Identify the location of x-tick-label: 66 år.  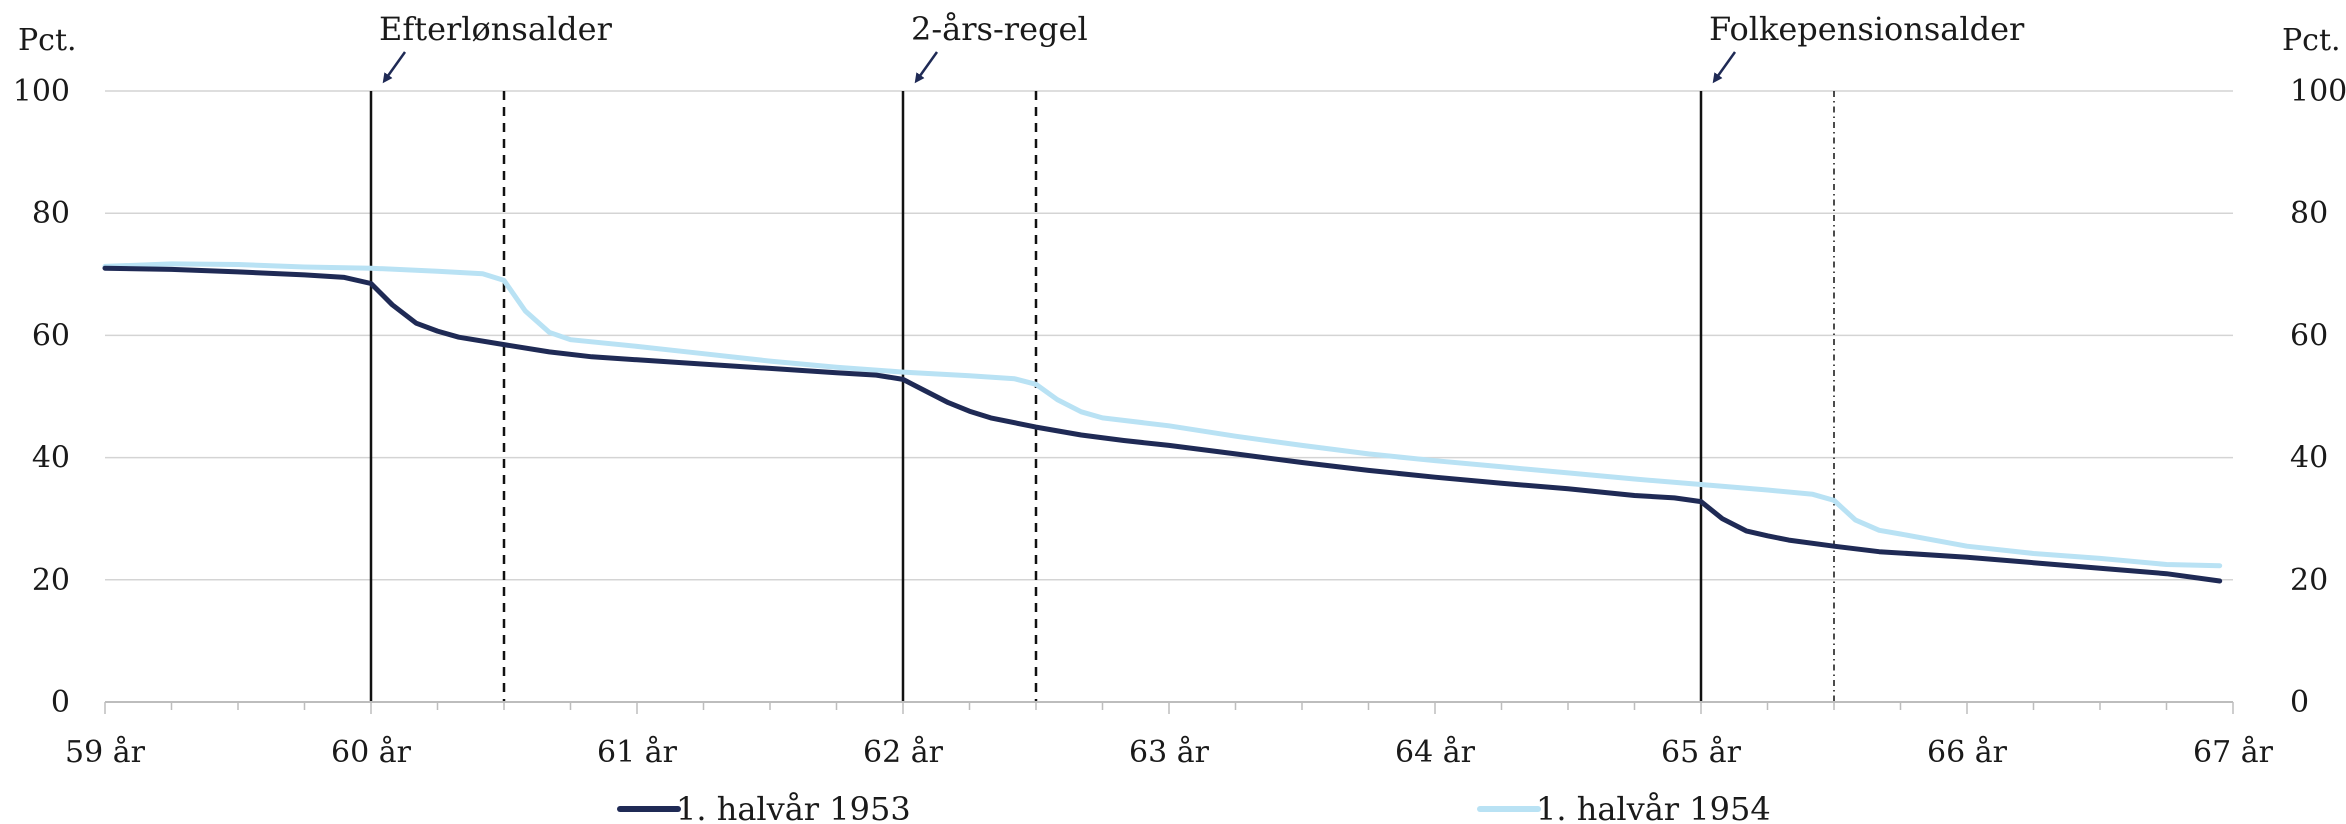
(1967, 752).